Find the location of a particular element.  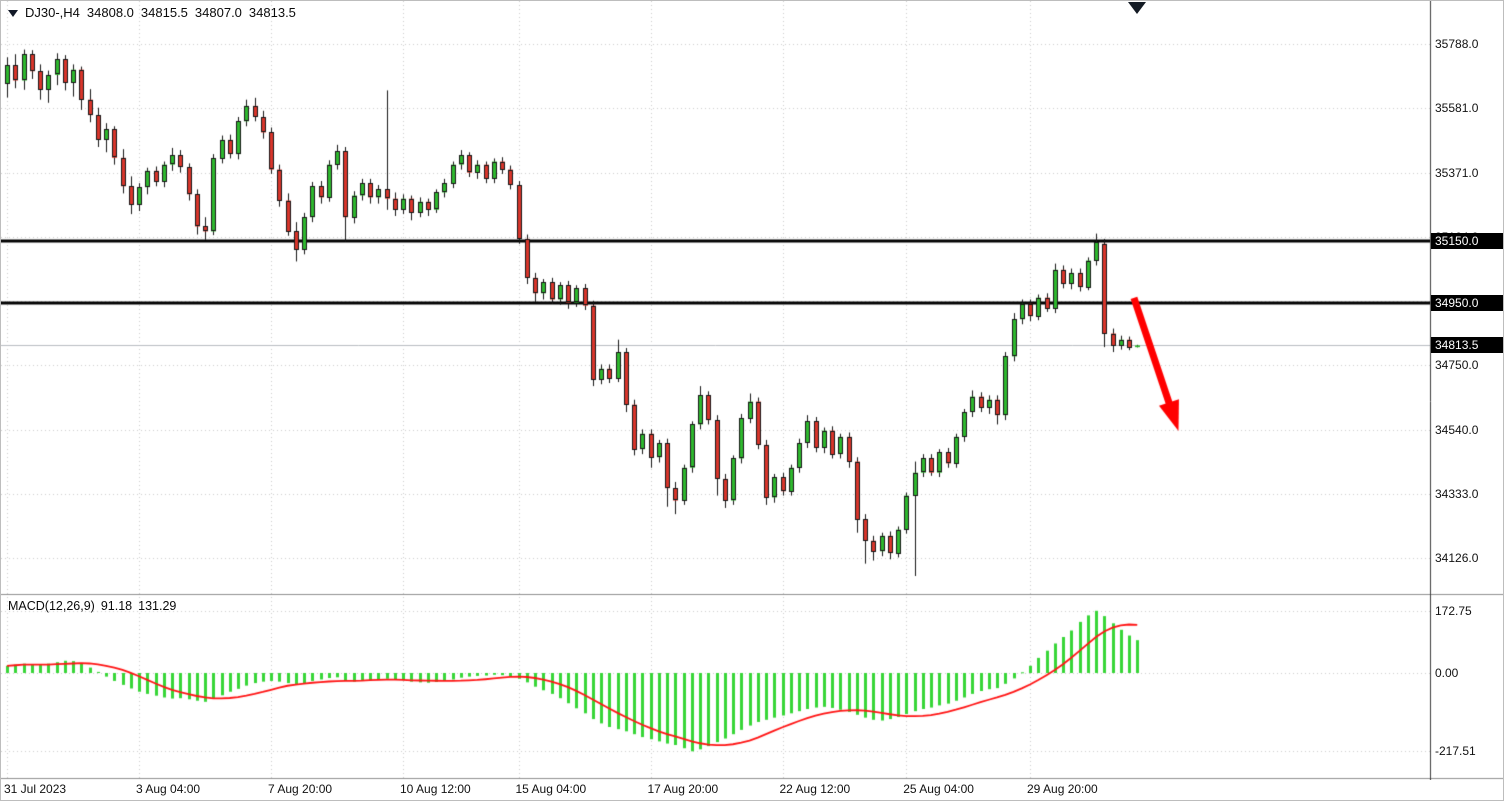

time-axis-label: 3 Aug 04:00 is located at coordinates (168, 789).